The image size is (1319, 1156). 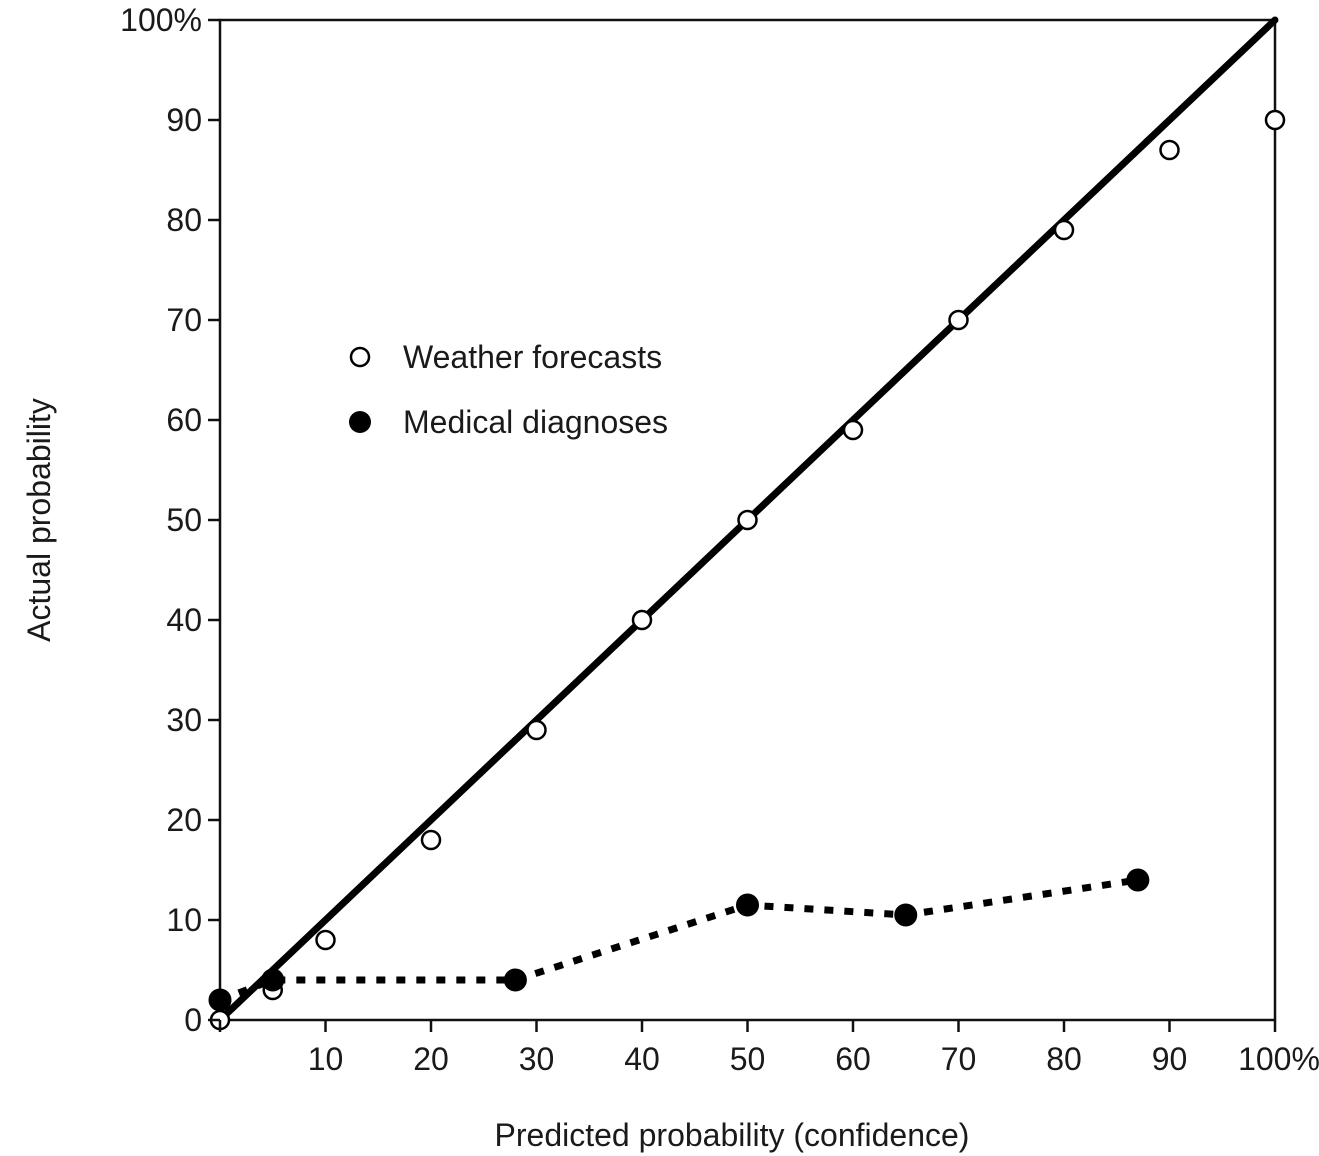 I want to click on legend-weather-forecasts-marker, so click(x=360, y=357).